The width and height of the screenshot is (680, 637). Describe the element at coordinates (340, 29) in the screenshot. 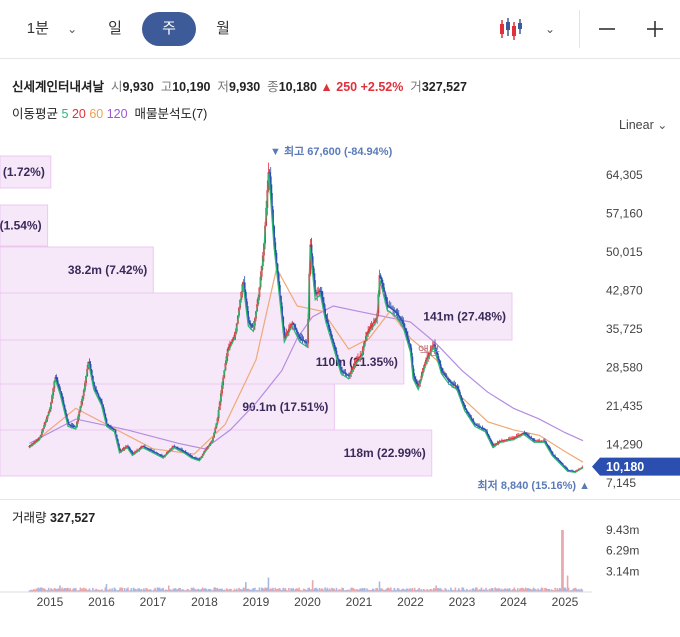

I see `chart-toolbar: 1분 ⌄ 일 주 월 ⌄` at that location.